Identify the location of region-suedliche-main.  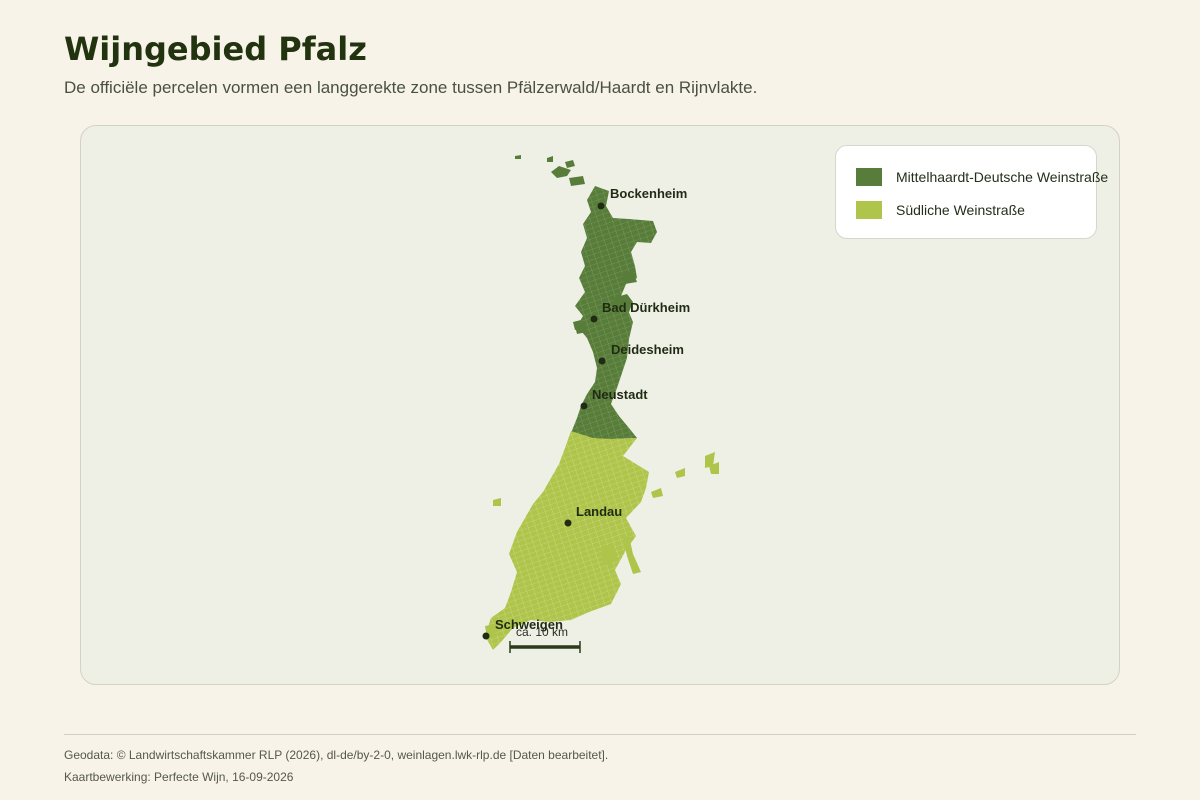
(567, 540).